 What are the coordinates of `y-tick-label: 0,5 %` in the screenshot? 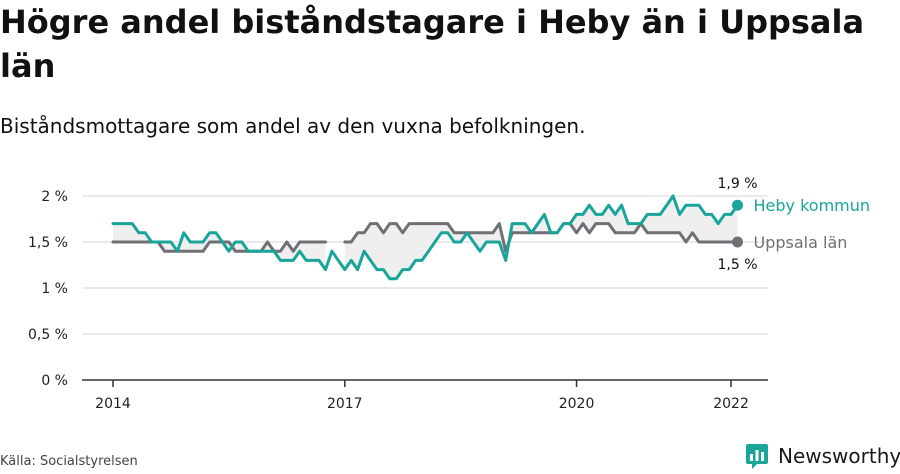 It's located at (48, 335).